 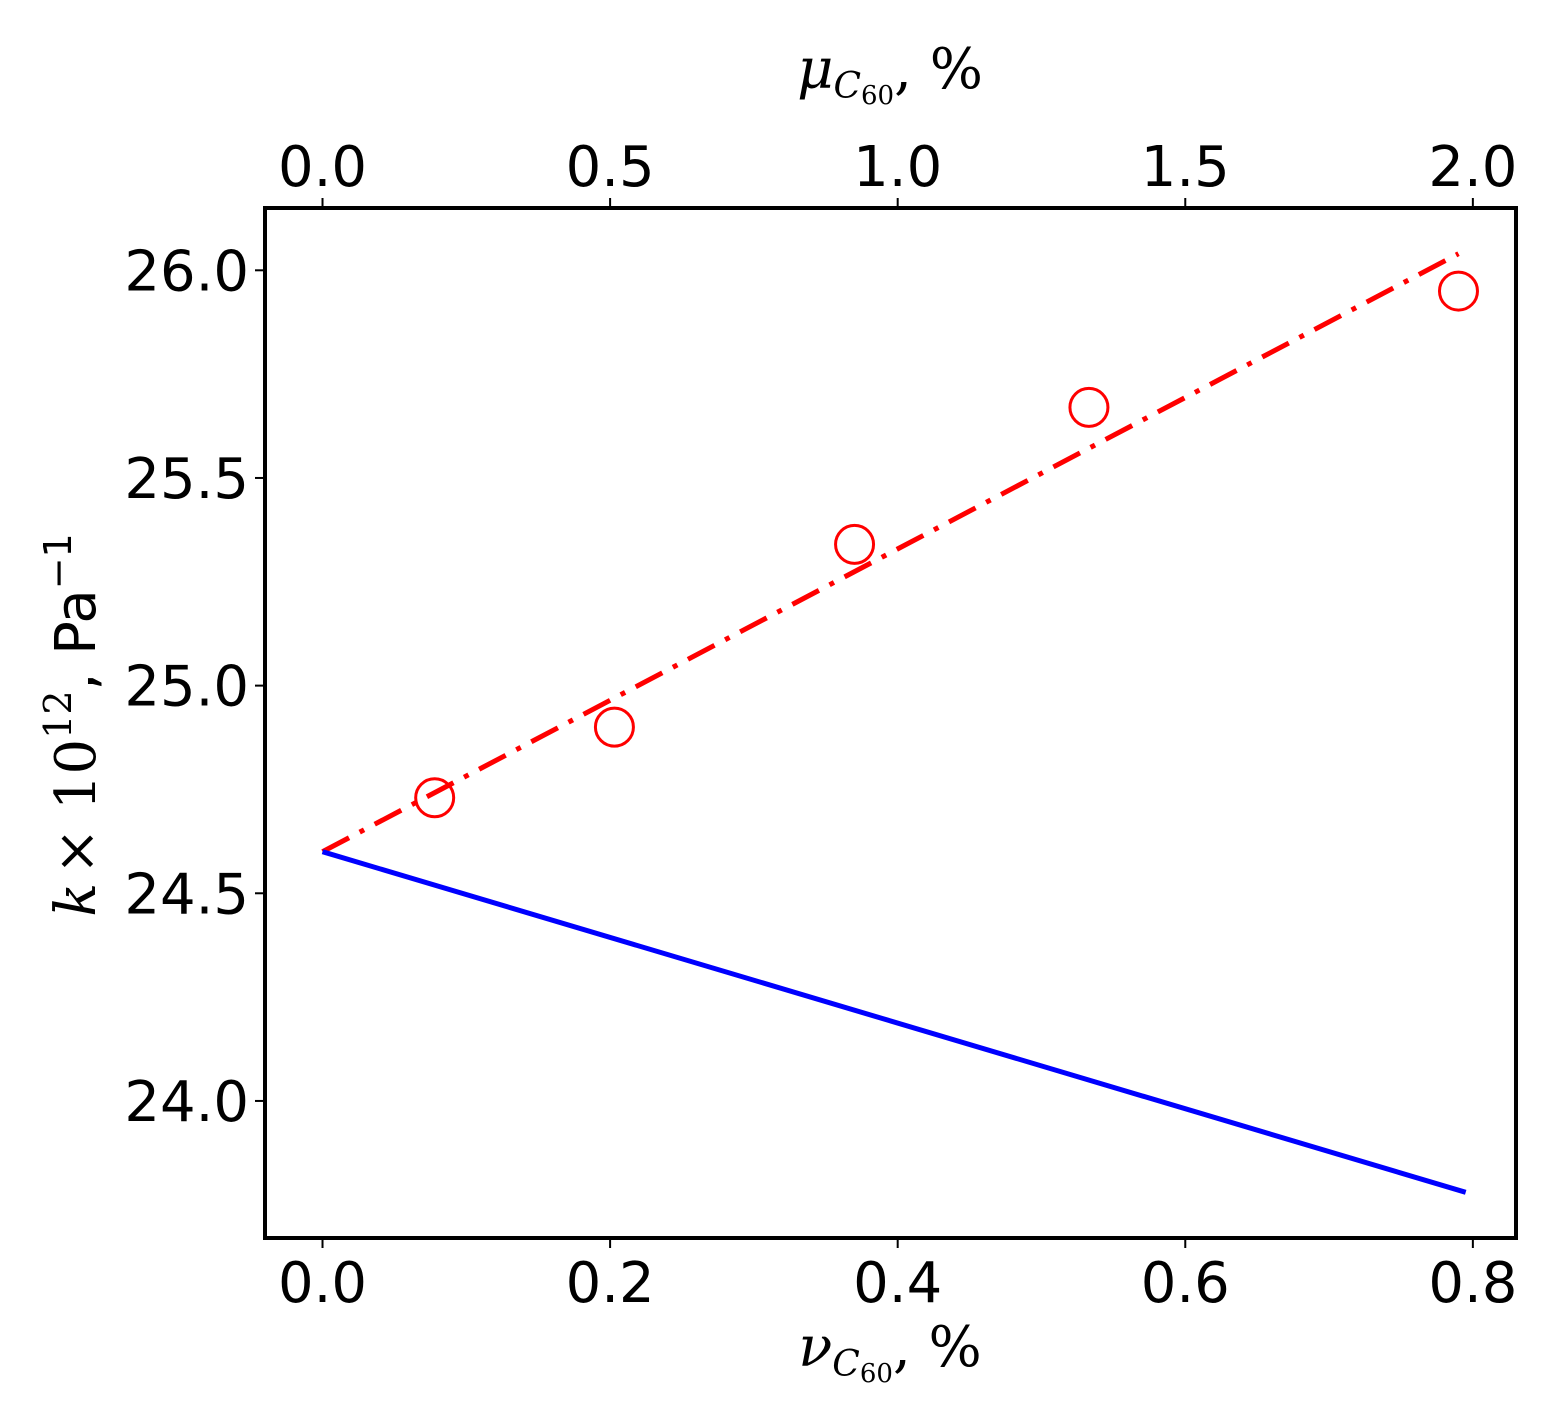 What do you see at coordinates (58, 561) in the screenshot?
I see `y-axis-label-unit-exp: −1` at bounding box center [58, 561].